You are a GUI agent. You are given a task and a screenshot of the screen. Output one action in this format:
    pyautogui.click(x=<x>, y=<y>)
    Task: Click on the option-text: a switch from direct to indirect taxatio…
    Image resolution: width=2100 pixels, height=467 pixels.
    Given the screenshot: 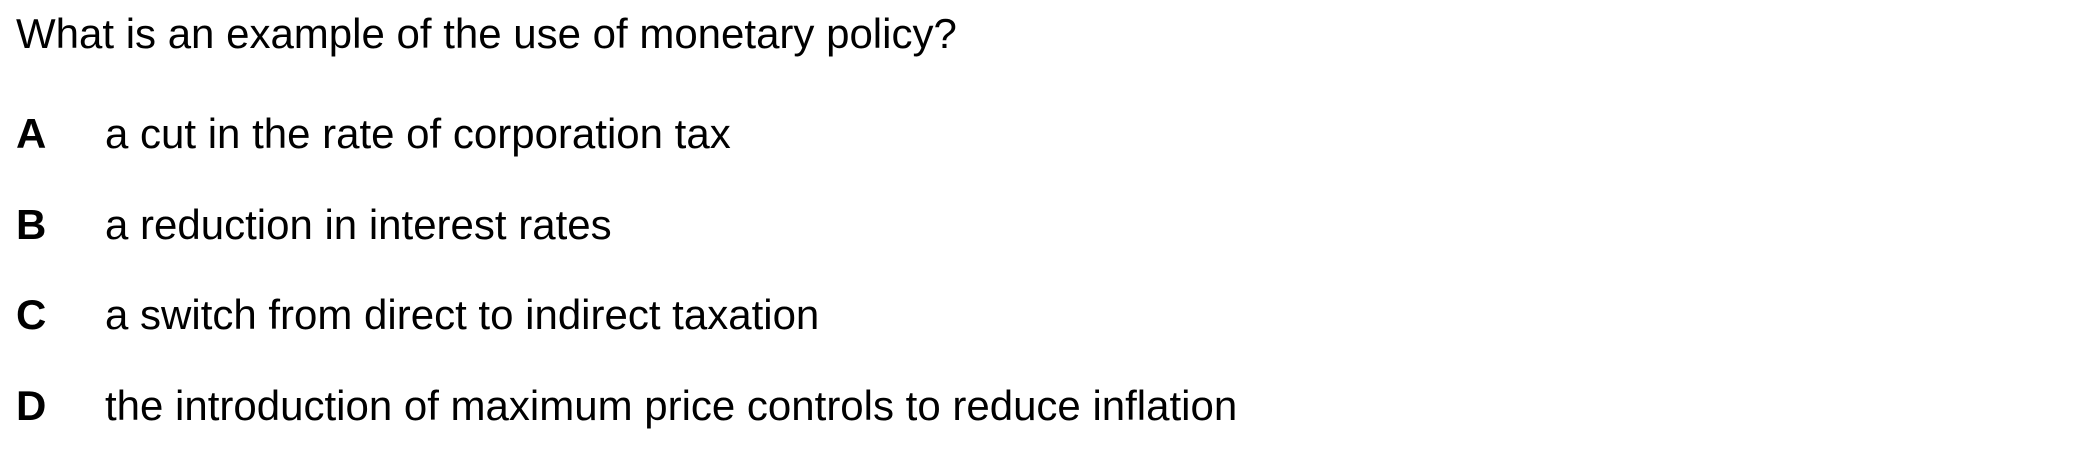 What is the action you would take?
    pyautogui.click(x=462, y=315)
    